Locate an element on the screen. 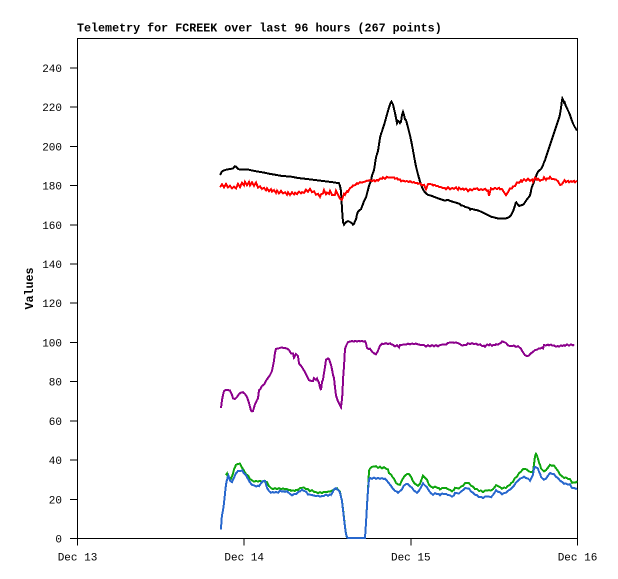 This screenshot has height=579, width=618. svg-text: 160 is located at coordinates (52, 227).